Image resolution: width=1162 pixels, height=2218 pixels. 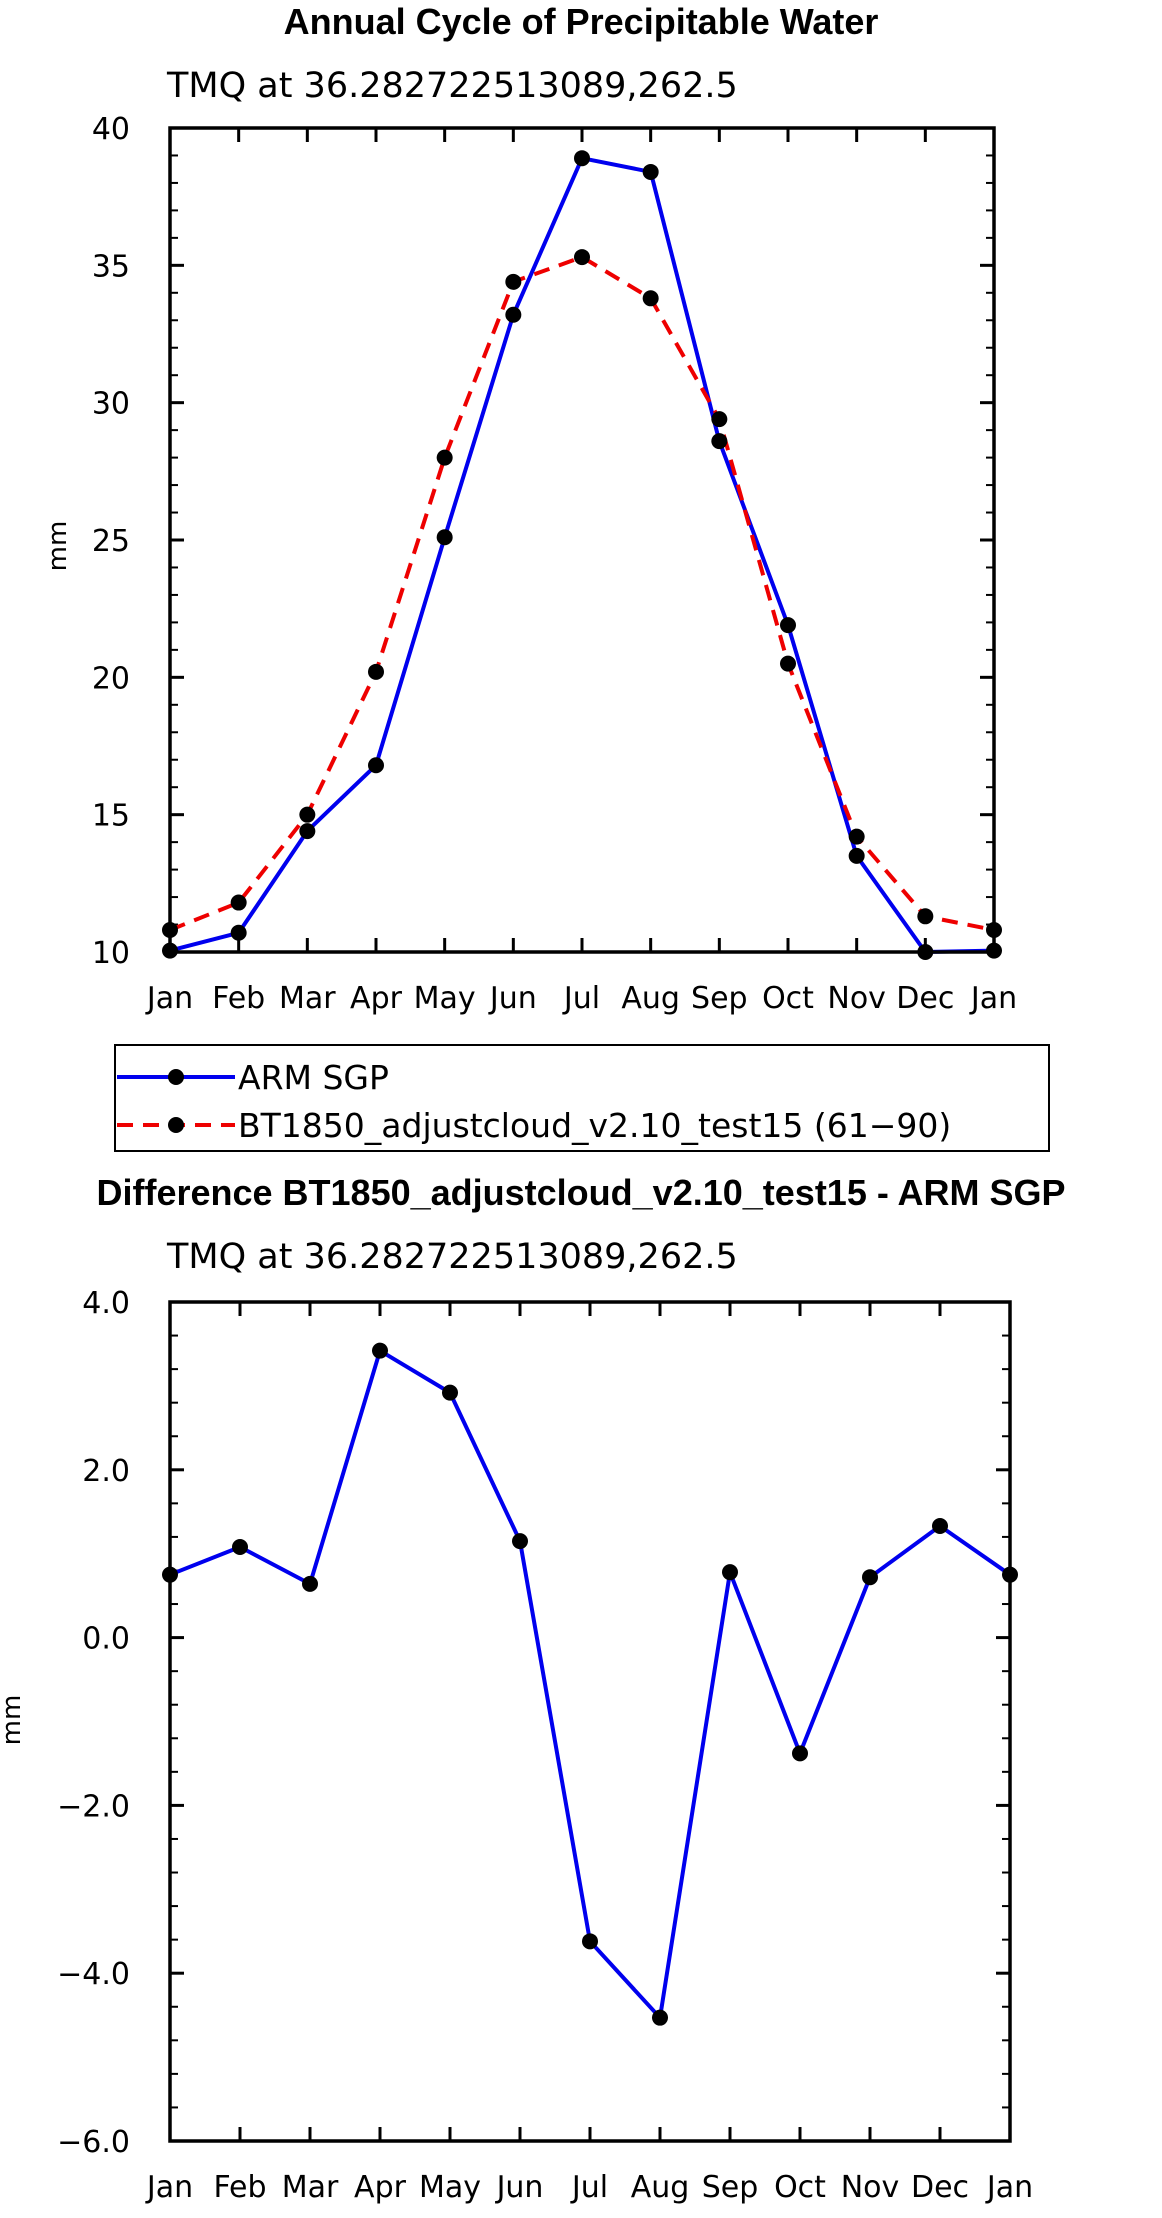 What do you see at coordinates (594, 1125) in the screenshot?
I see `legend-label-model: BT1850_adjustcloud_v2.10_test15 (61−90)` at bounding box center [594, 1125].